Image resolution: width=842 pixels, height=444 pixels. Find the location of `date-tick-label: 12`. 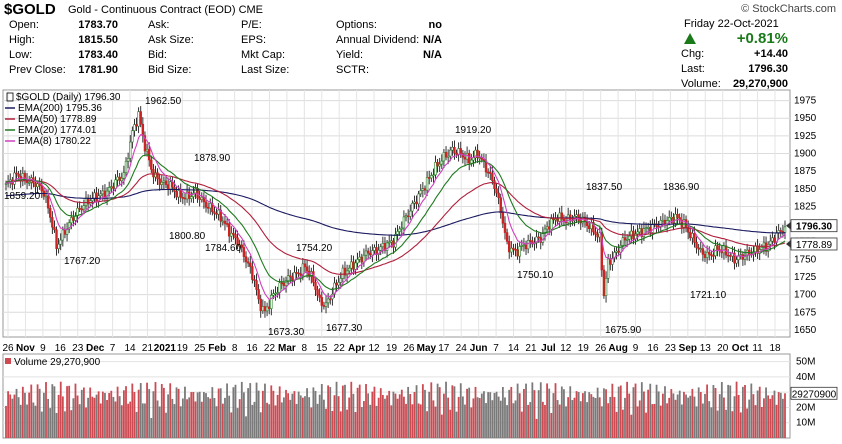

date-tick-label: 12 is located at coordinates (566, 348).